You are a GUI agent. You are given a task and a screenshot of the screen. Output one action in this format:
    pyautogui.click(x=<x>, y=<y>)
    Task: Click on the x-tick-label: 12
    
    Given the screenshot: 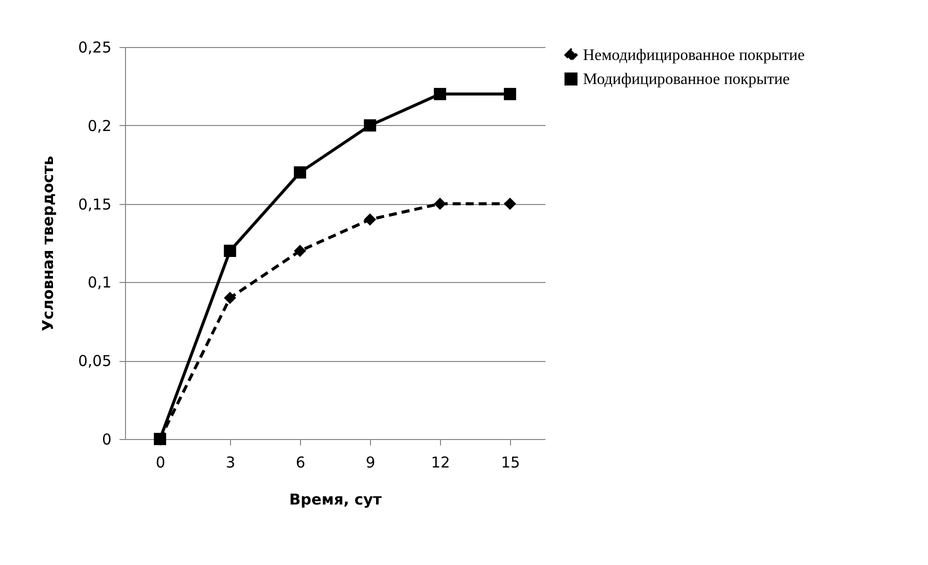 What is the action you would take?
    pyautogui.click(x=440, y=463)
    